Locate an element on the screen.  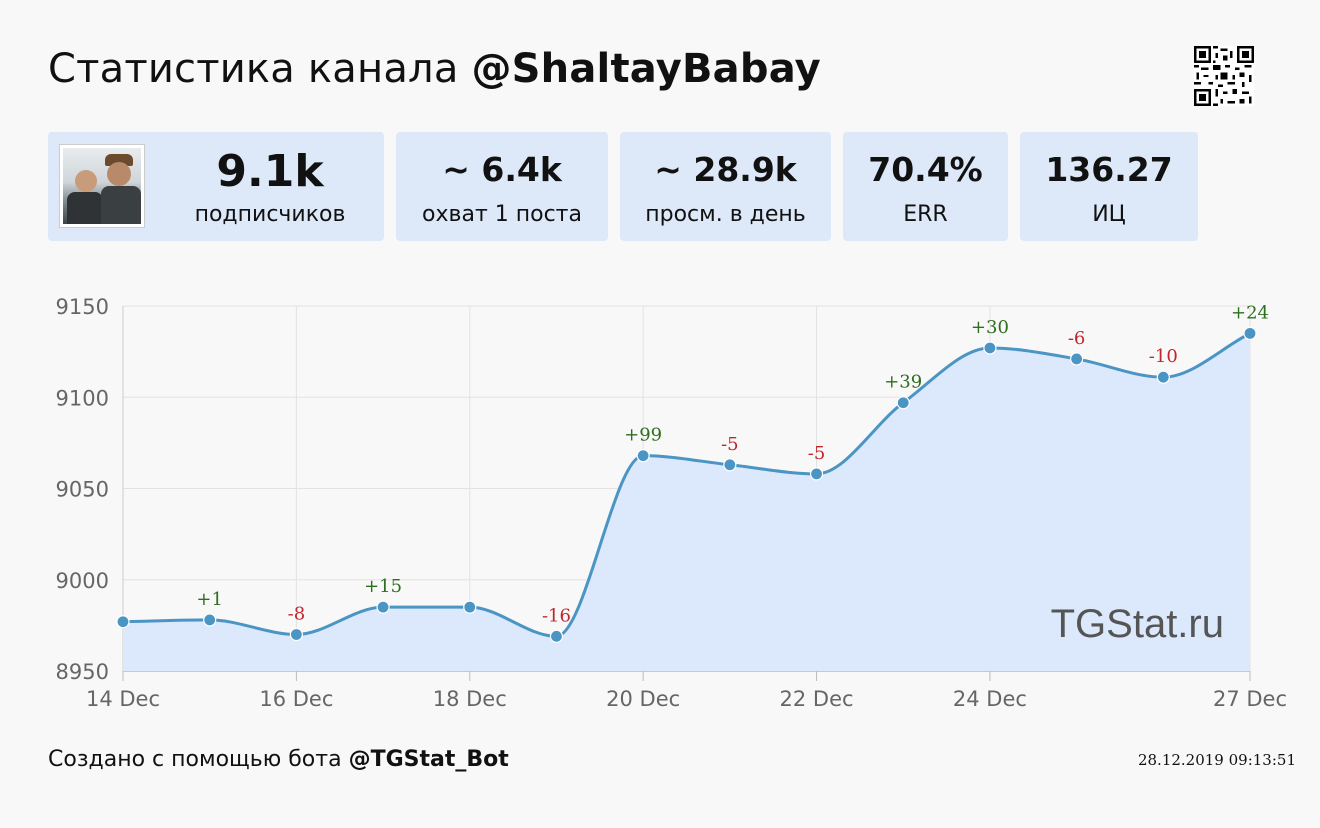
subscribers-card: 9.1k подписчиков is located at coordinates (216, 186).